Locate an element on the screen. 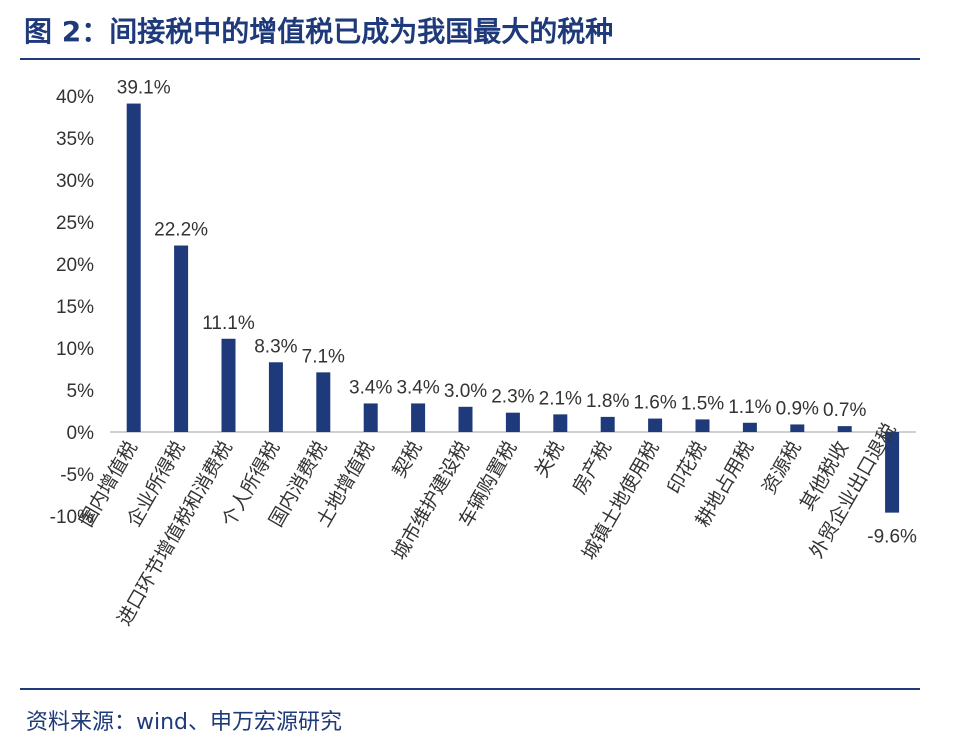 Image resolution: width=966 pixels, height=748 pixels. y-tick-label: 40% is located at coordinates (75, 97).